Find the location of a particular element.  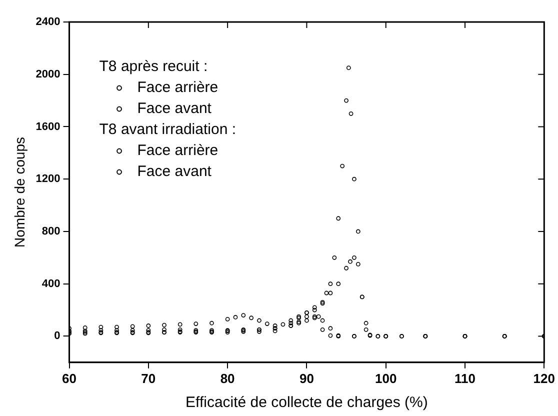

y-tick-label: 0 is located at coordinates (57, 336).